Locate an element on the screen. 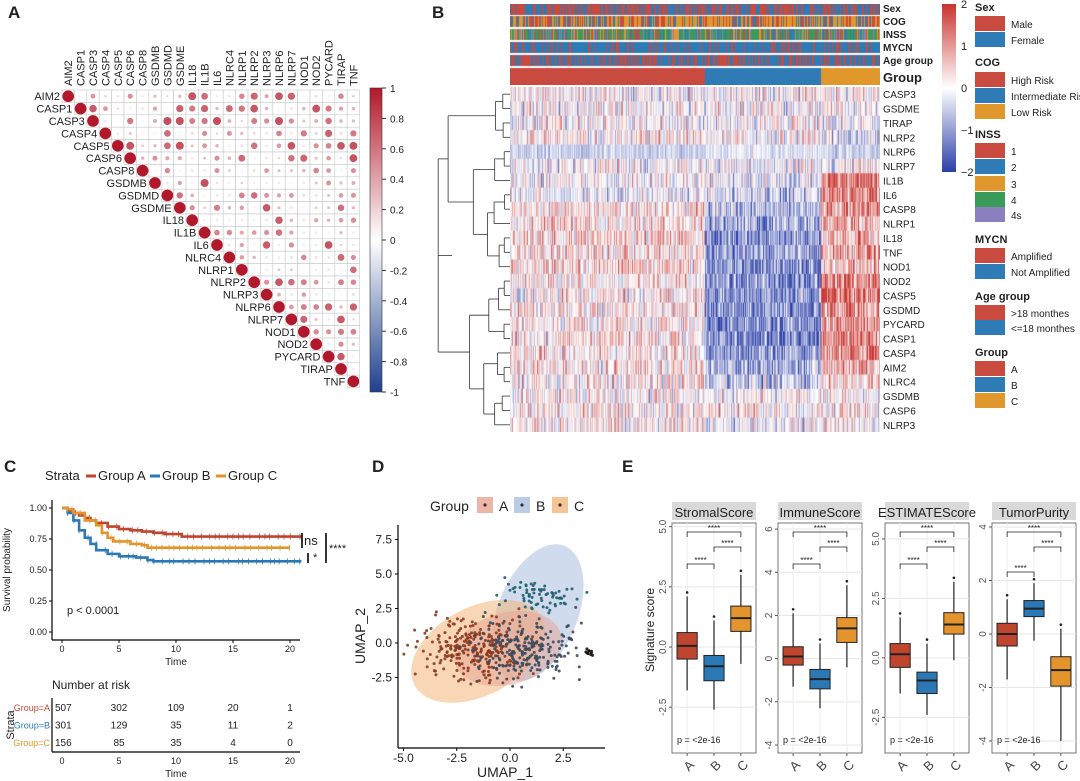  risk-table-row-label: Group=B is located at coordinates (32, 726).